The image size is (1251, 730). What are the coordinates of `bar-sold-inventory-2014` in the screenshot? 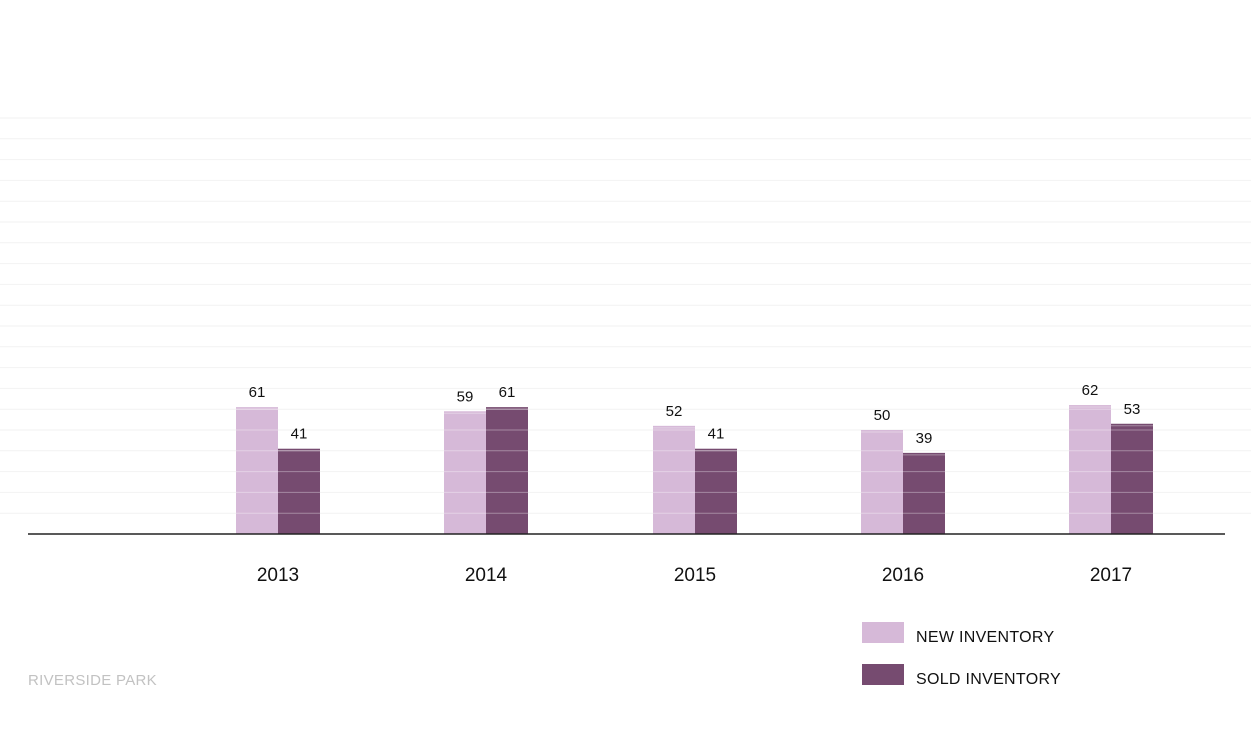 It's located at (507, 470).